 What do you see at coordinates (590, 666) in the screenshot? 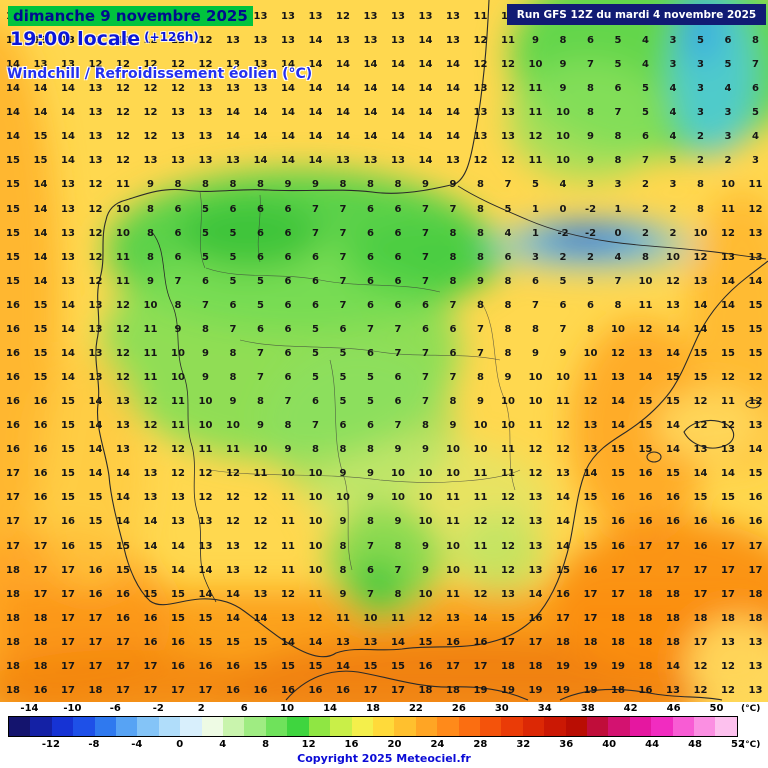
I see `grid-value: 19` at bounding box center [590, 666].